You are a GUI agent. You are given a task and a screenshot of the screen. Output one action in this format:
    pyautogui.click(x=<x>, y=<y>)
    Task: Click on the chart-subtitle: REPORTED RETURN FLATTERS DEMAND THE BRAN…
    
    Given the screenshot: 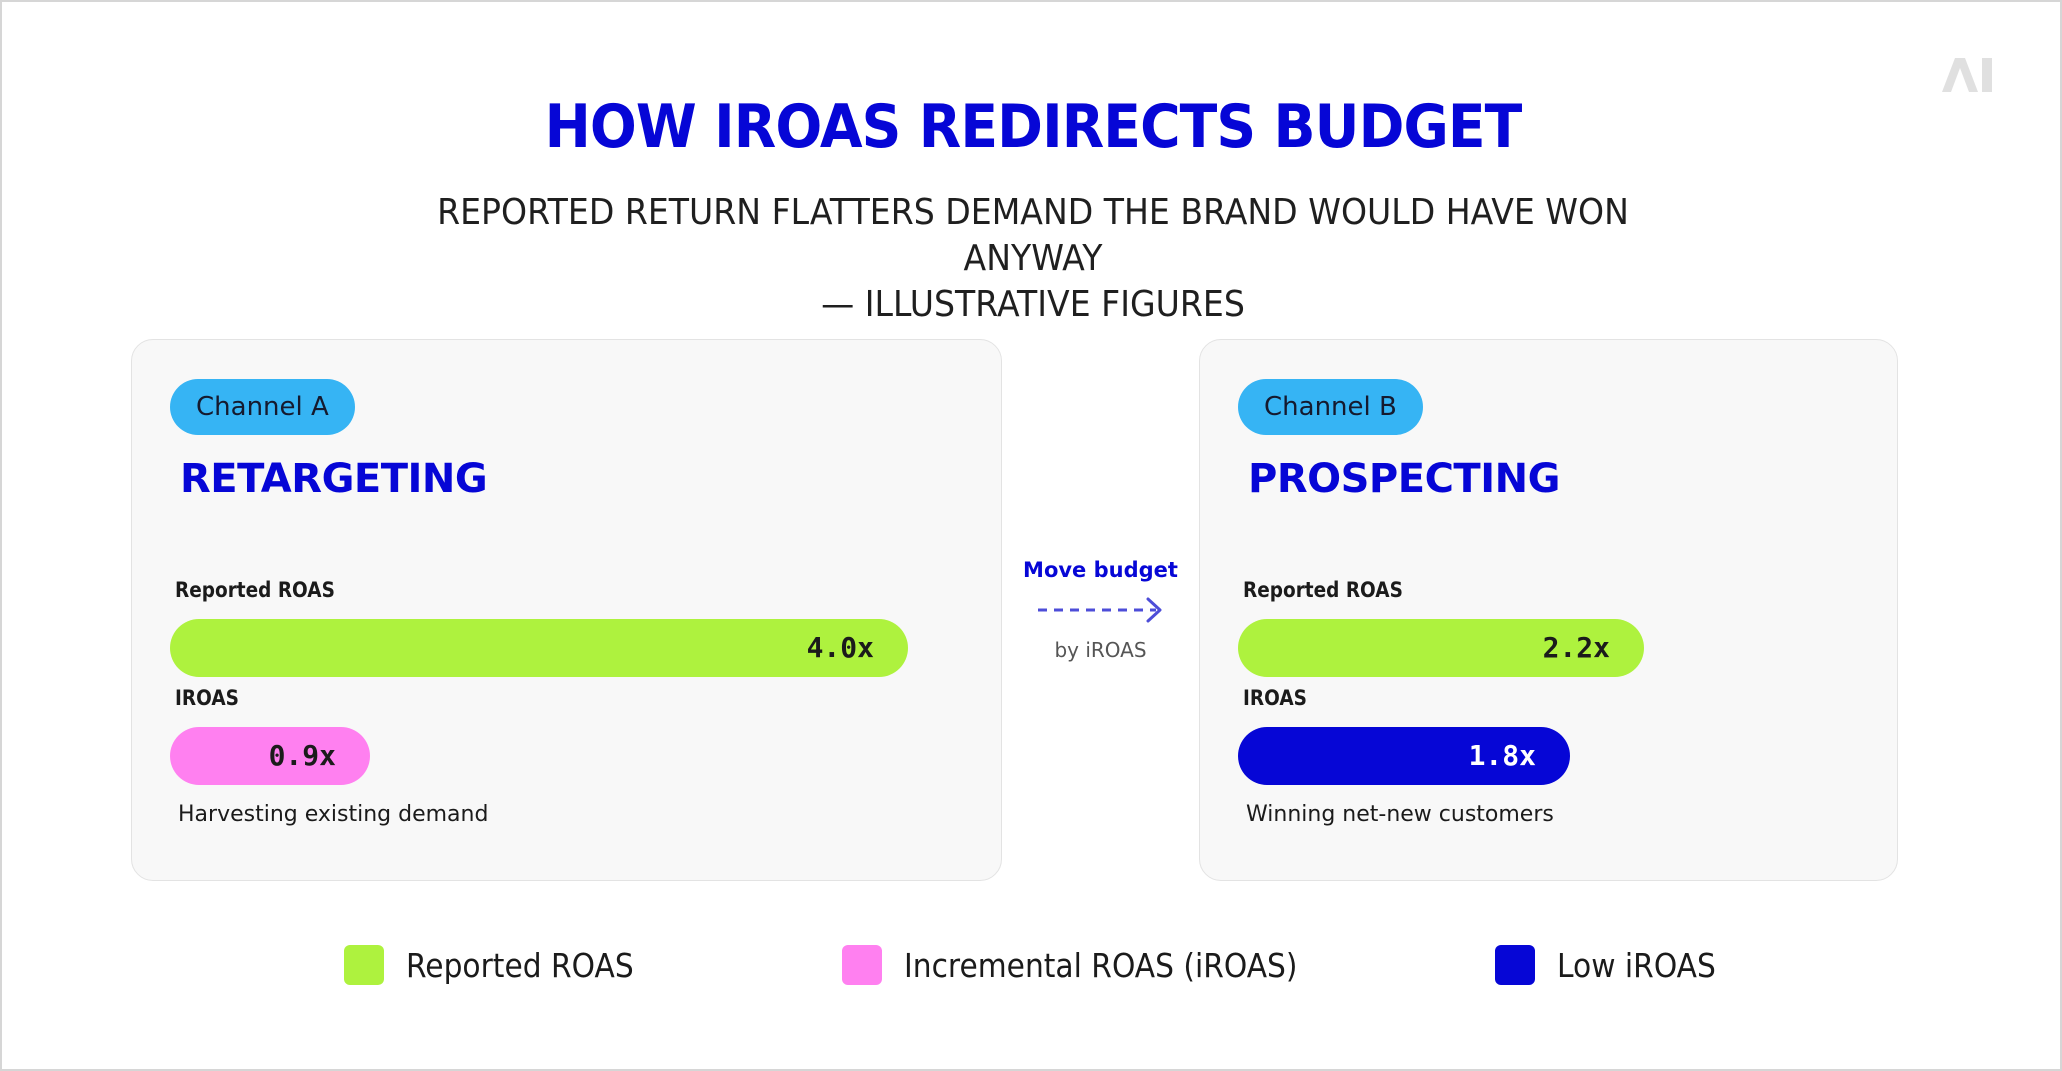 What is the action you would take?
    pyautogui.click(x=1033, y=259)
    